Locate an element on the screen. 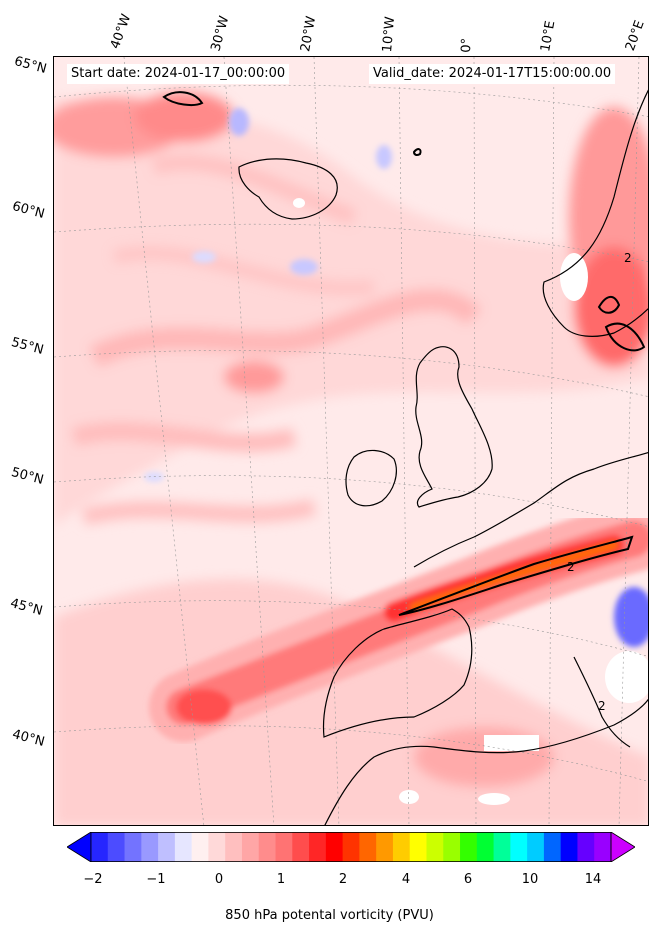 The width and height of the screenshot is (659, 936). colorbar-tick: 6 is located at coordinates (468, 879).